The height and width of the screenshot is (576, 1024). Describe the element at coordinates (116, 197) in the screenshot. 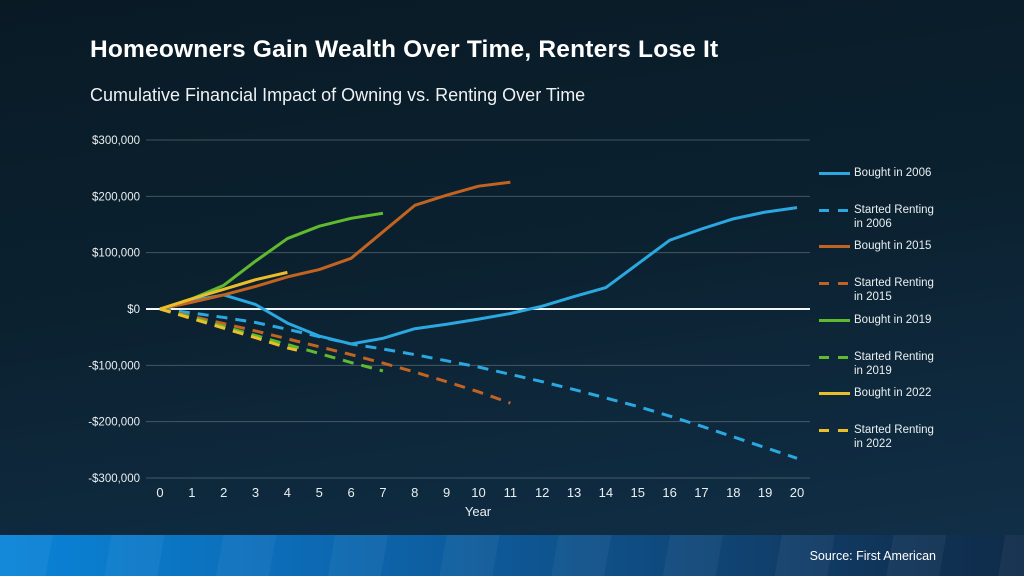

I see `svg-text: $200,000` at that location.